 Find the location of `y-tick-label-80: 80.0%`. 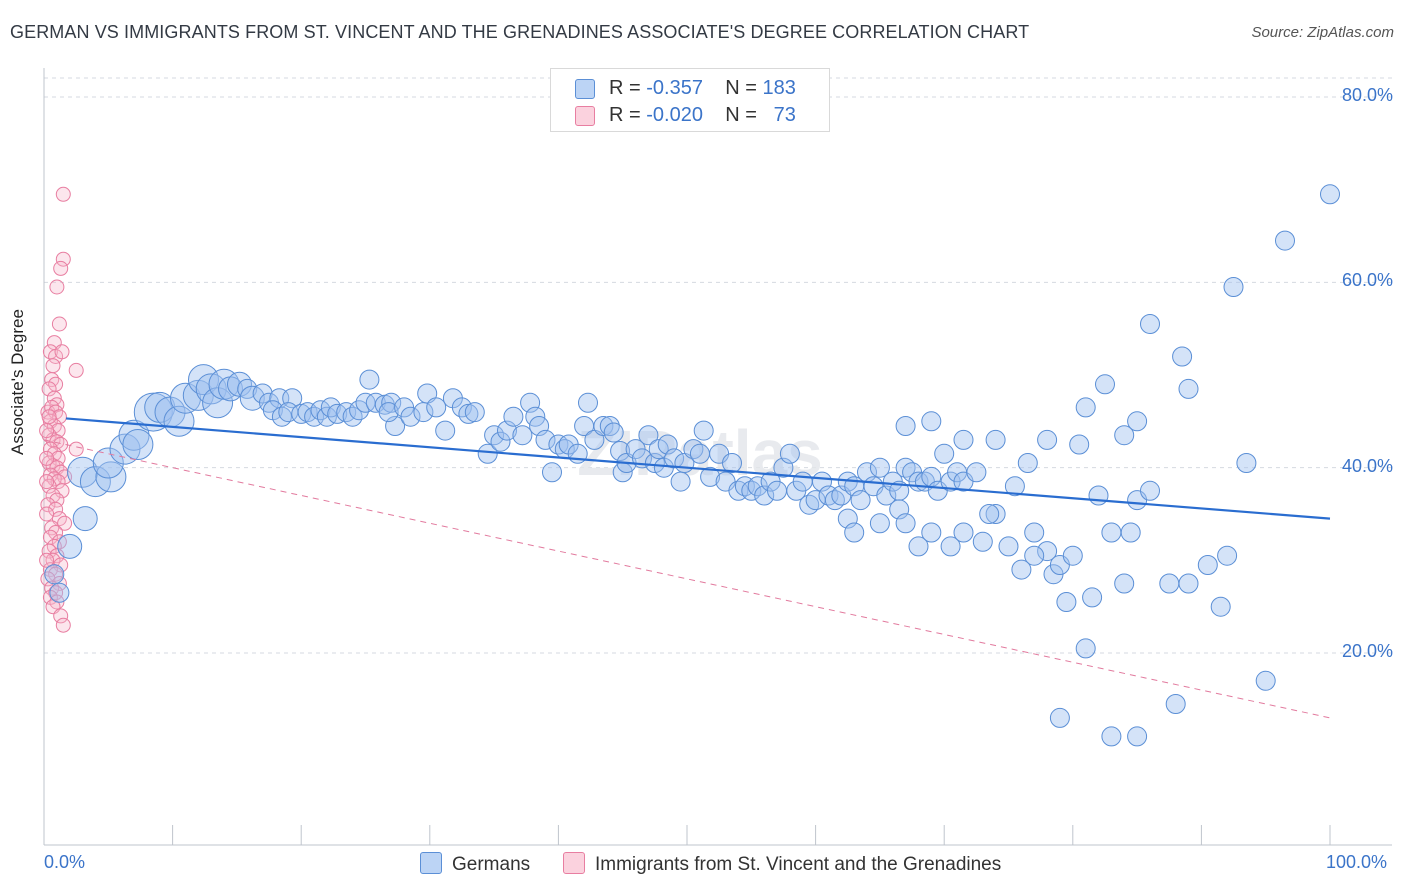

y-tick-label-80: 80.0% is located at coordinates (1367, 95).